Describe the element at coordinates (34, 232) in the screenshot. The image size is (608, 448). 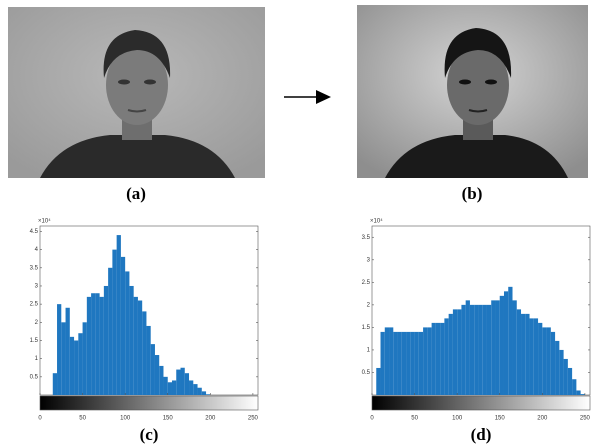
I see `y-tick-label: 4.5` at that location.